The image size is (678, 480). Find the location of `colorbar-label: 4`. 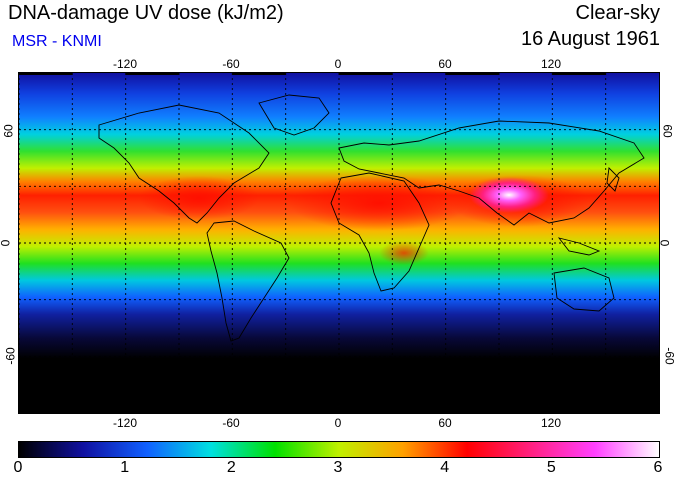

colorbar-label: 4 is located at coordinates (445, 467).